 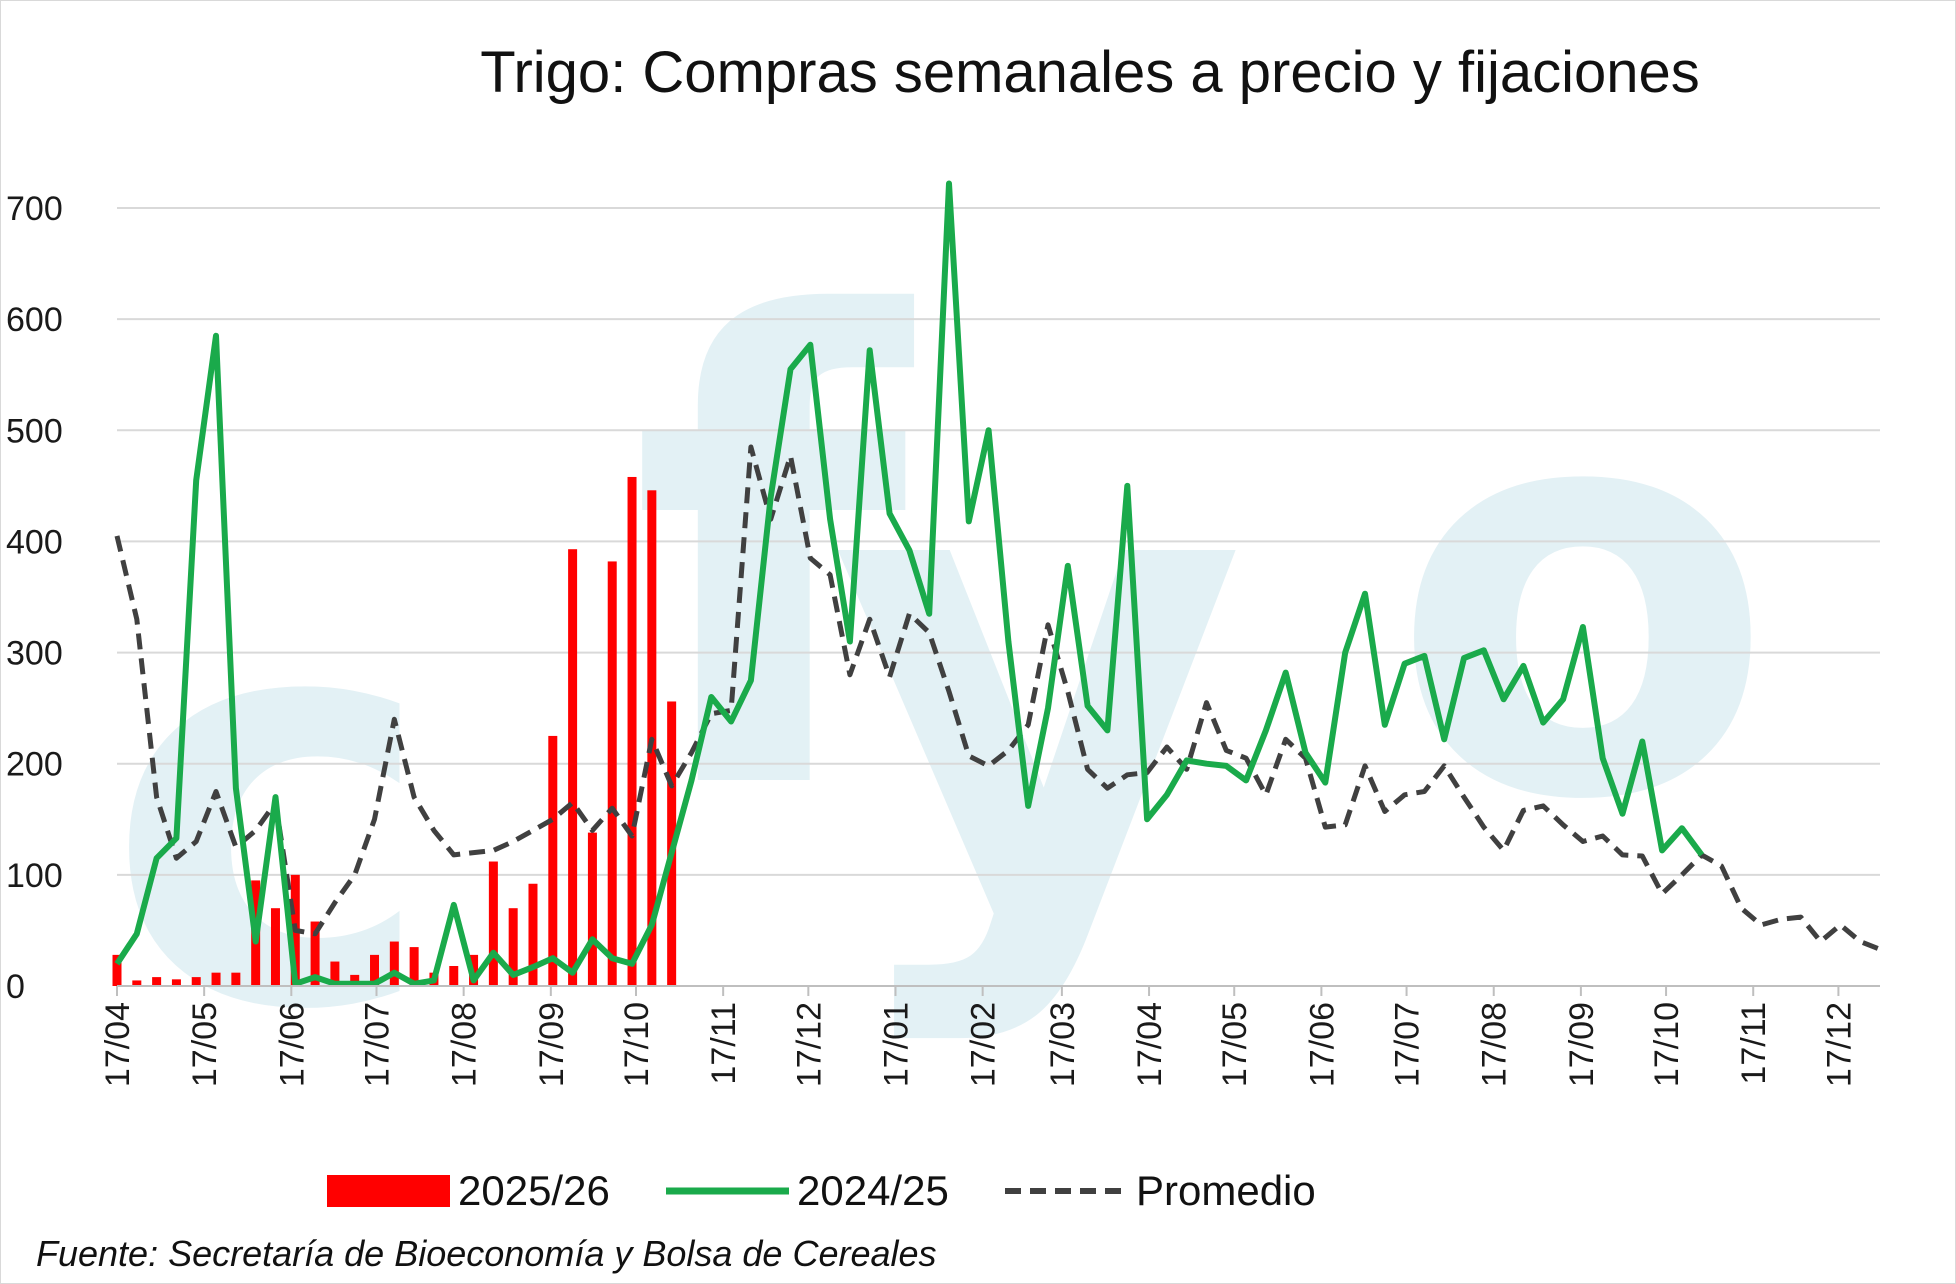 I want to click on y-tick-label: 100, so click(x=34, y=876).